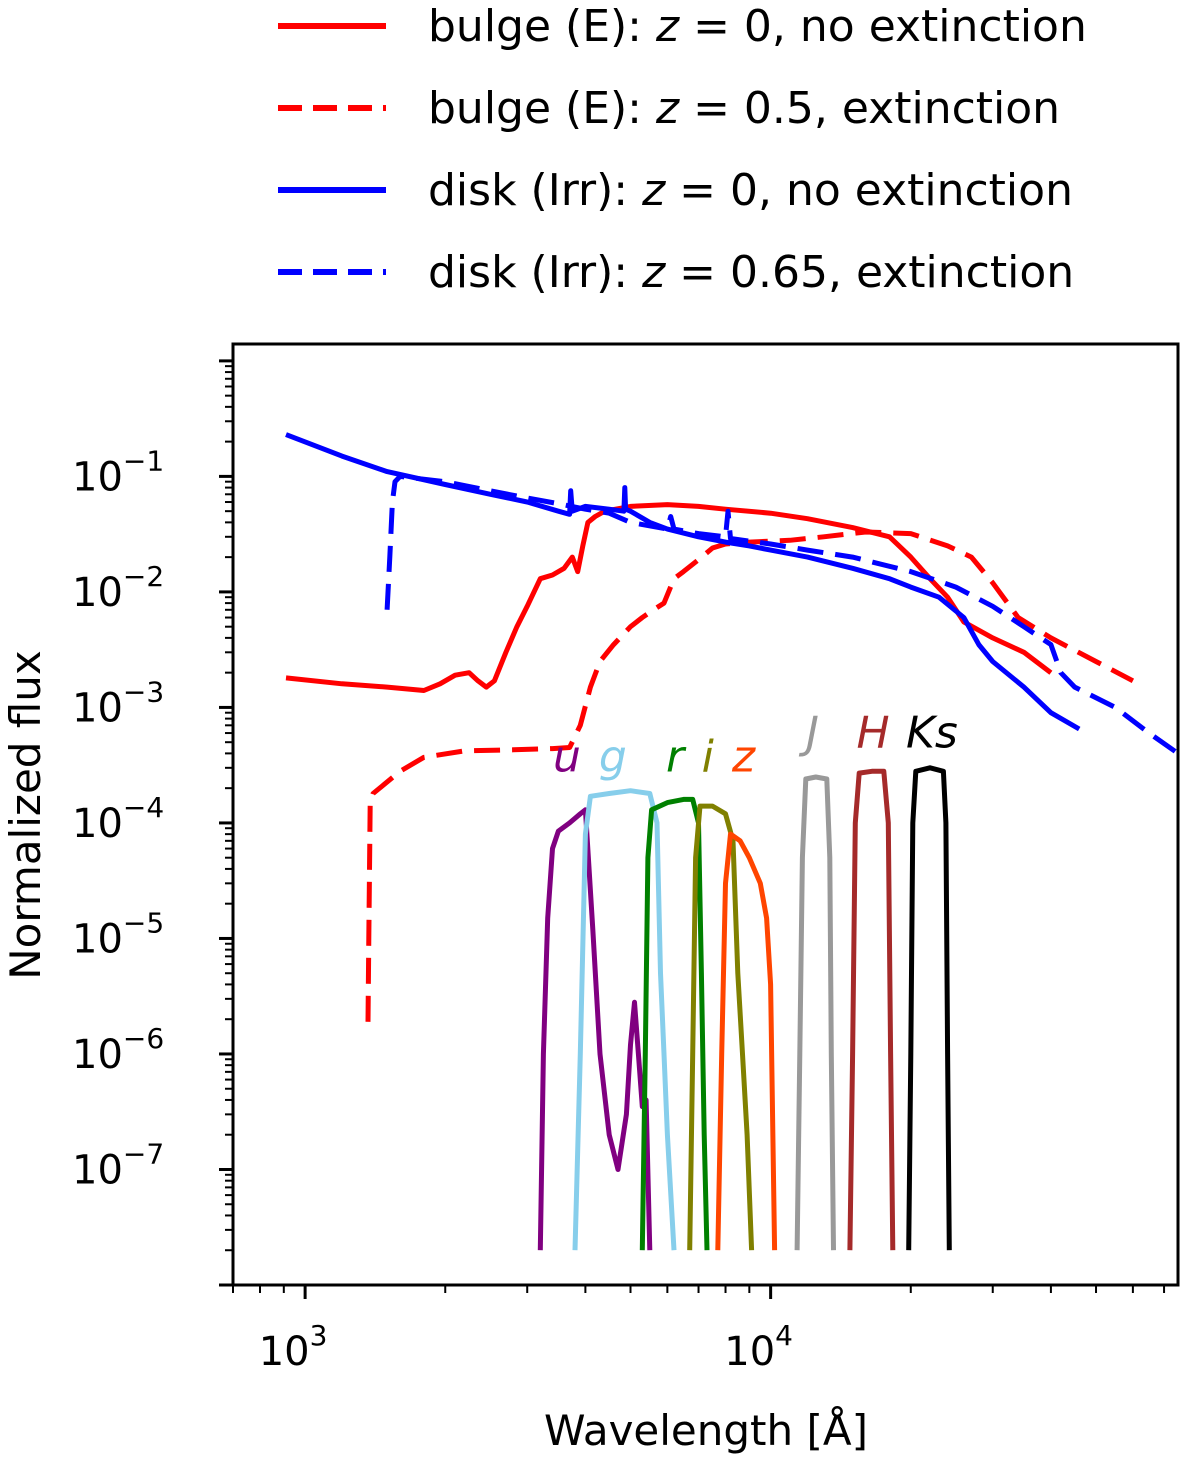  Describe the element at coordinates (118, 472) in the screenshot. I see `y-tick-label: 10⁻¹` at that location.